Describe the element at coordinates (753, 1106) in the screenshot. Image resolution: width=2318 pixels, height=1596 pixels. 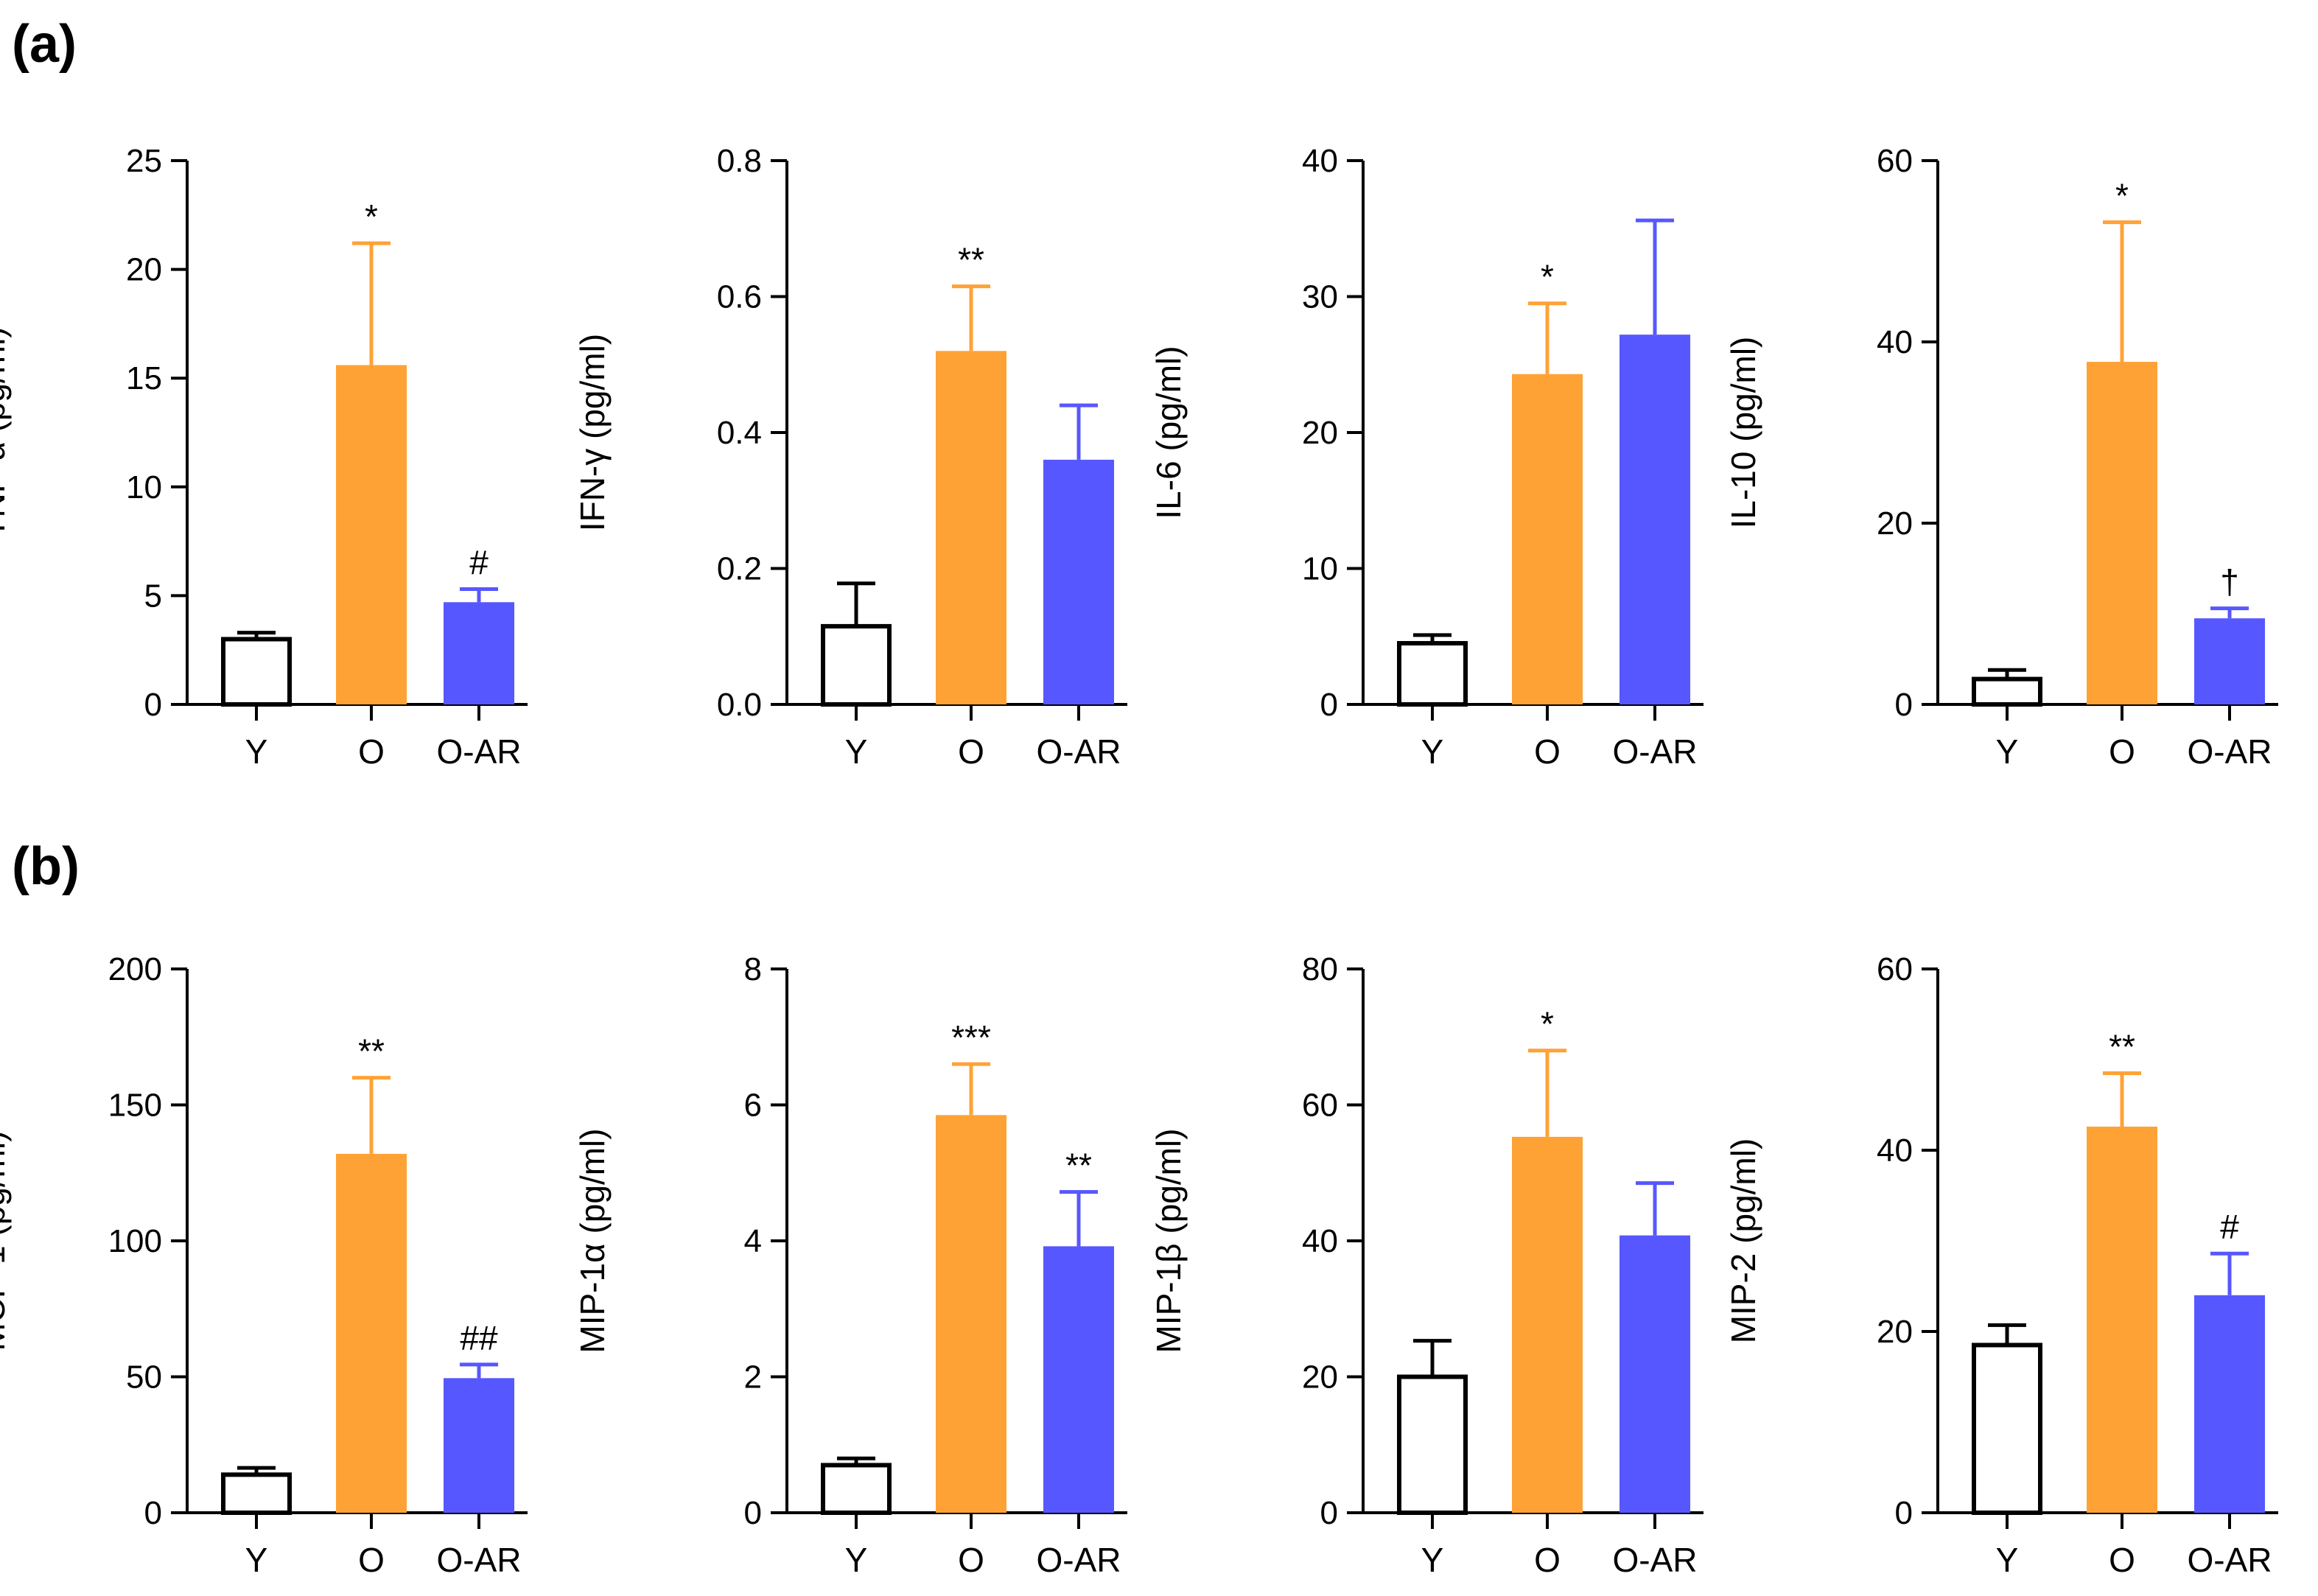
I see `y-tick-label: 6` at that location.